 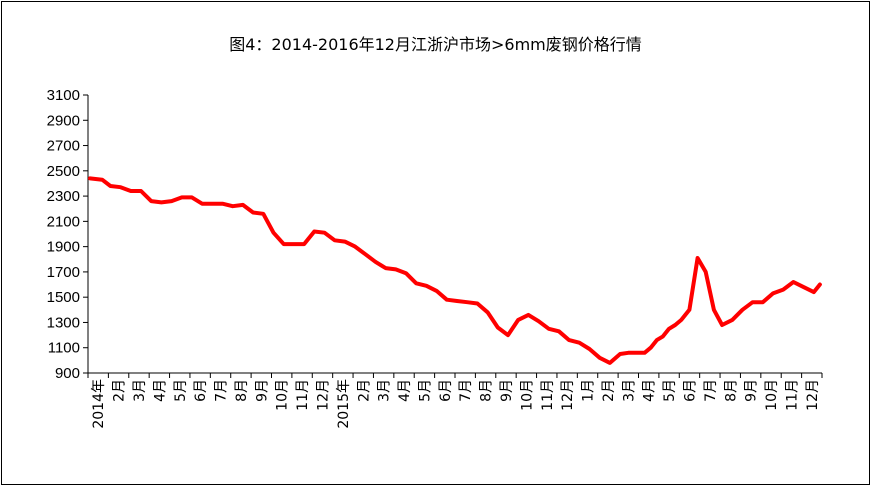 I want to click on y-tick-label: 1700, so click(x=63, y=272).